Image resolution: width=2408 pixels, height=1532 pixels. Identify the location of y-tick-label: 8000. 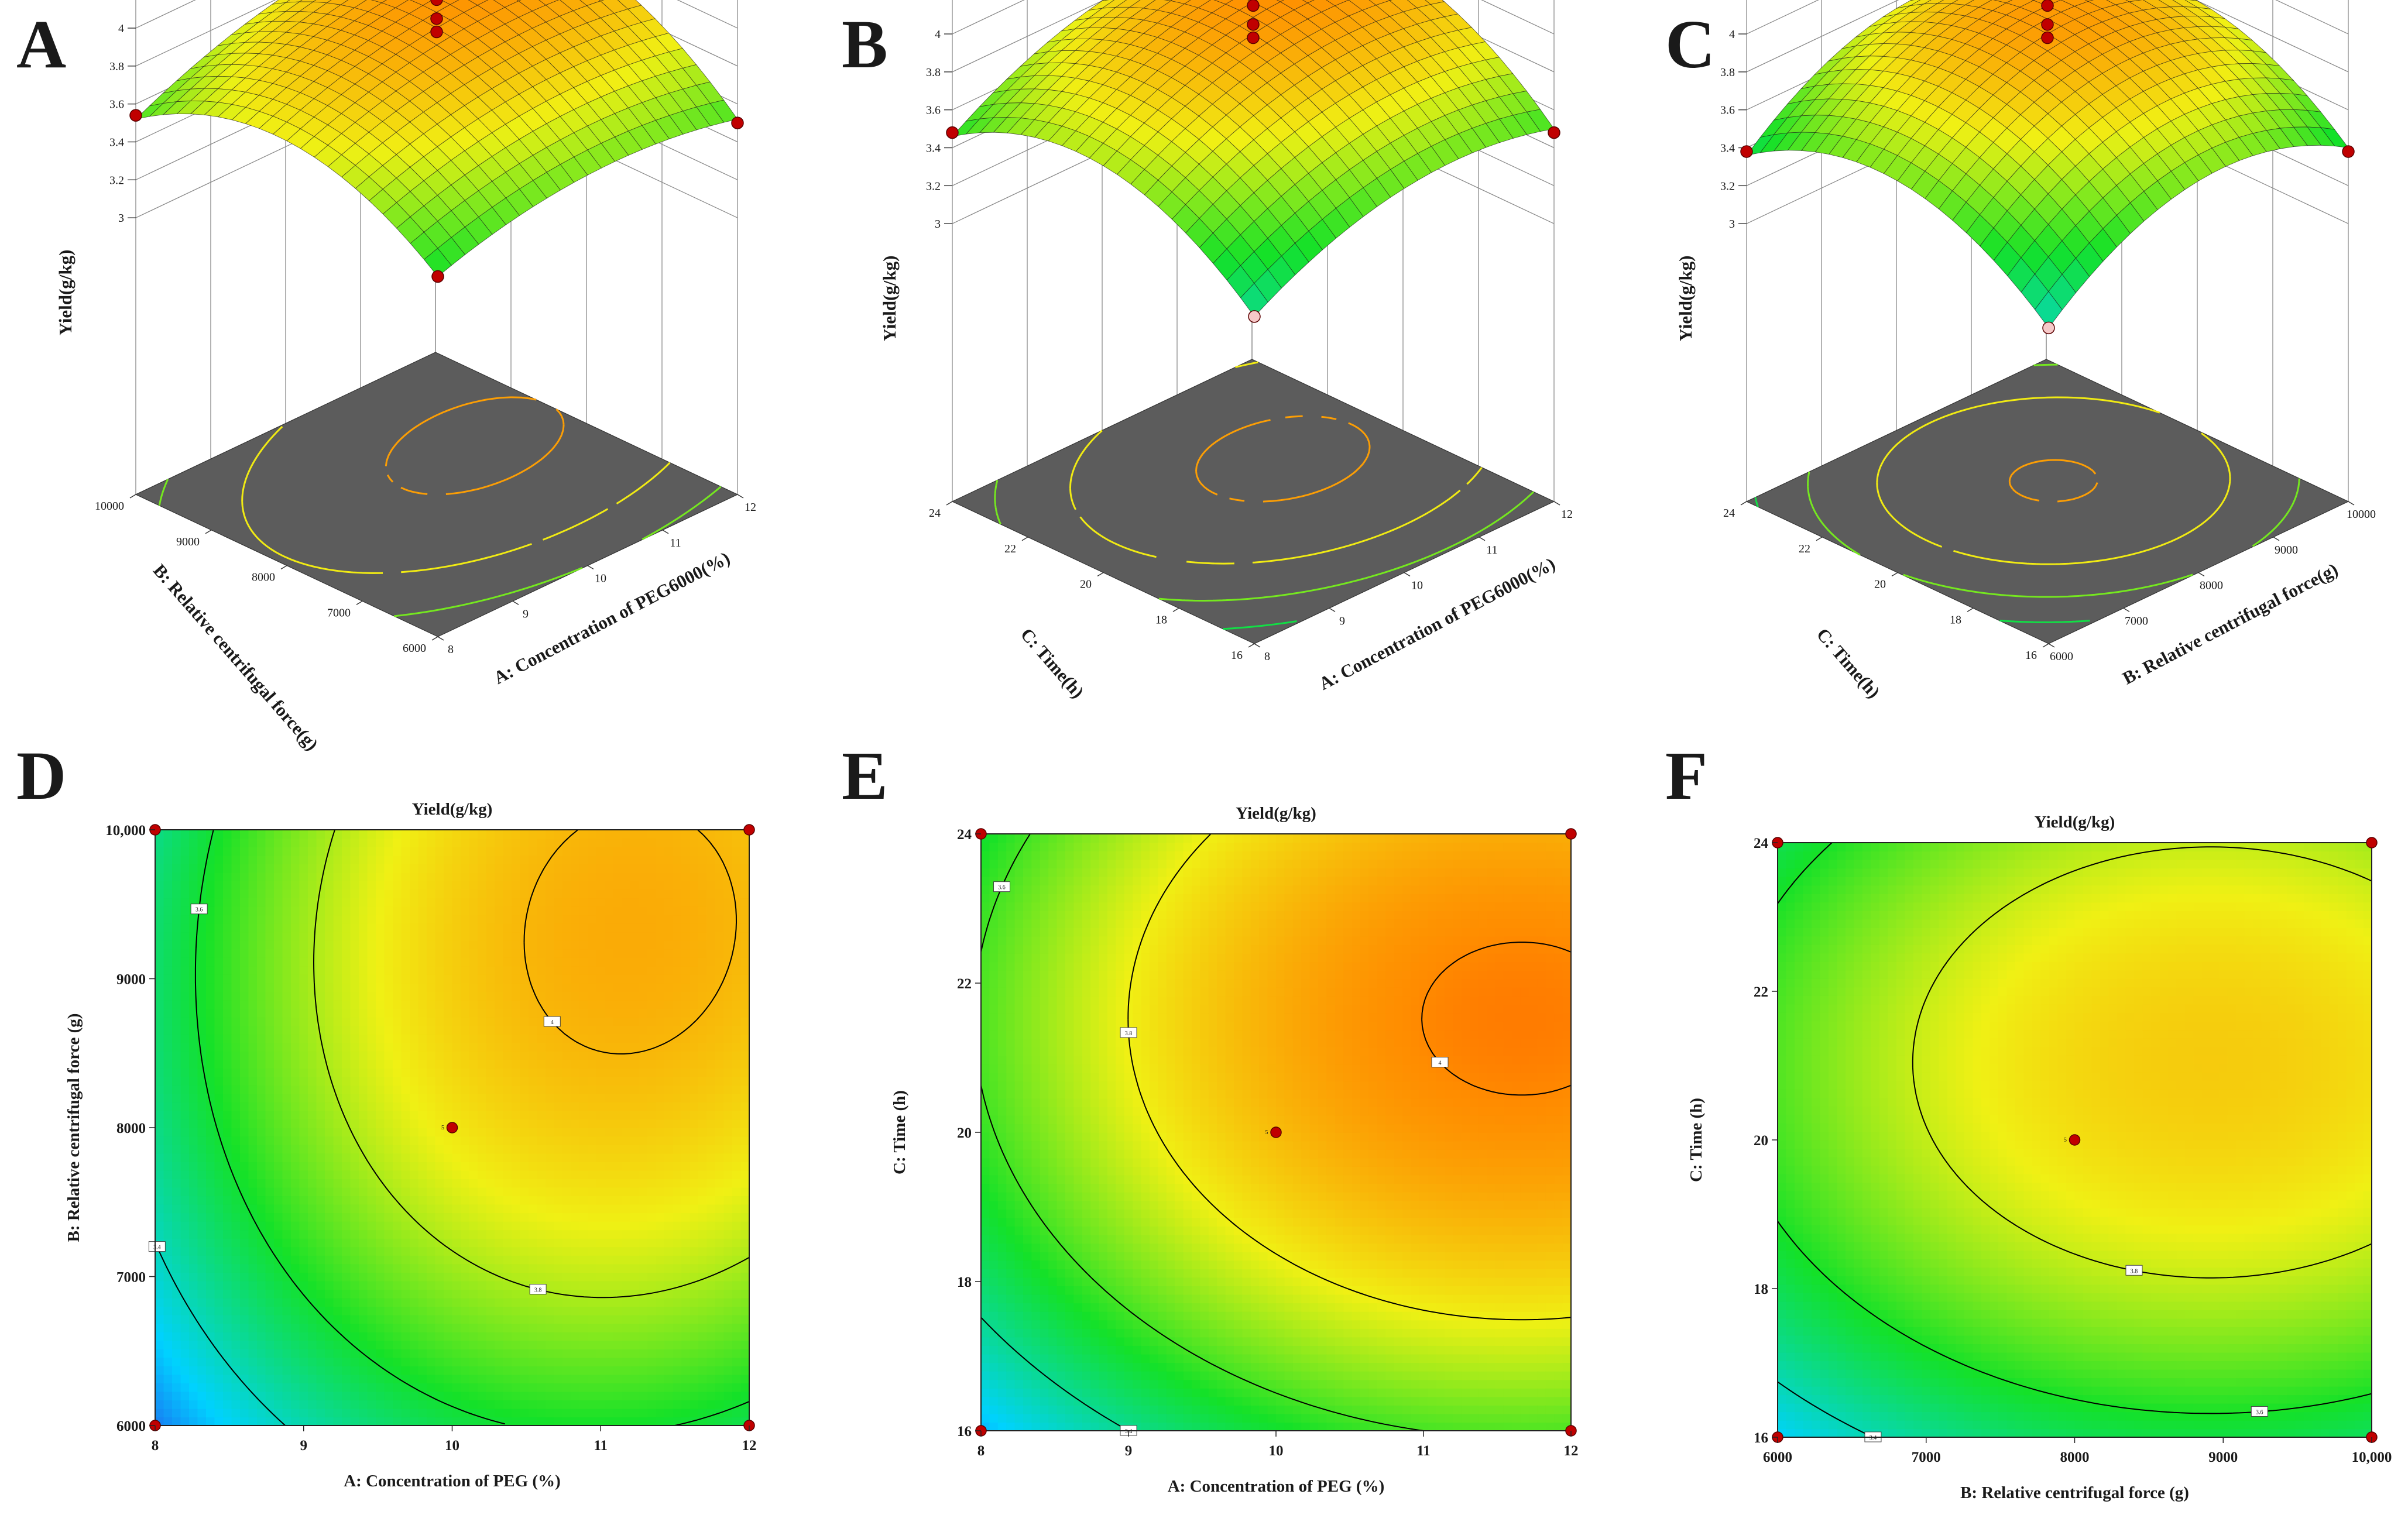
(131, 1128).